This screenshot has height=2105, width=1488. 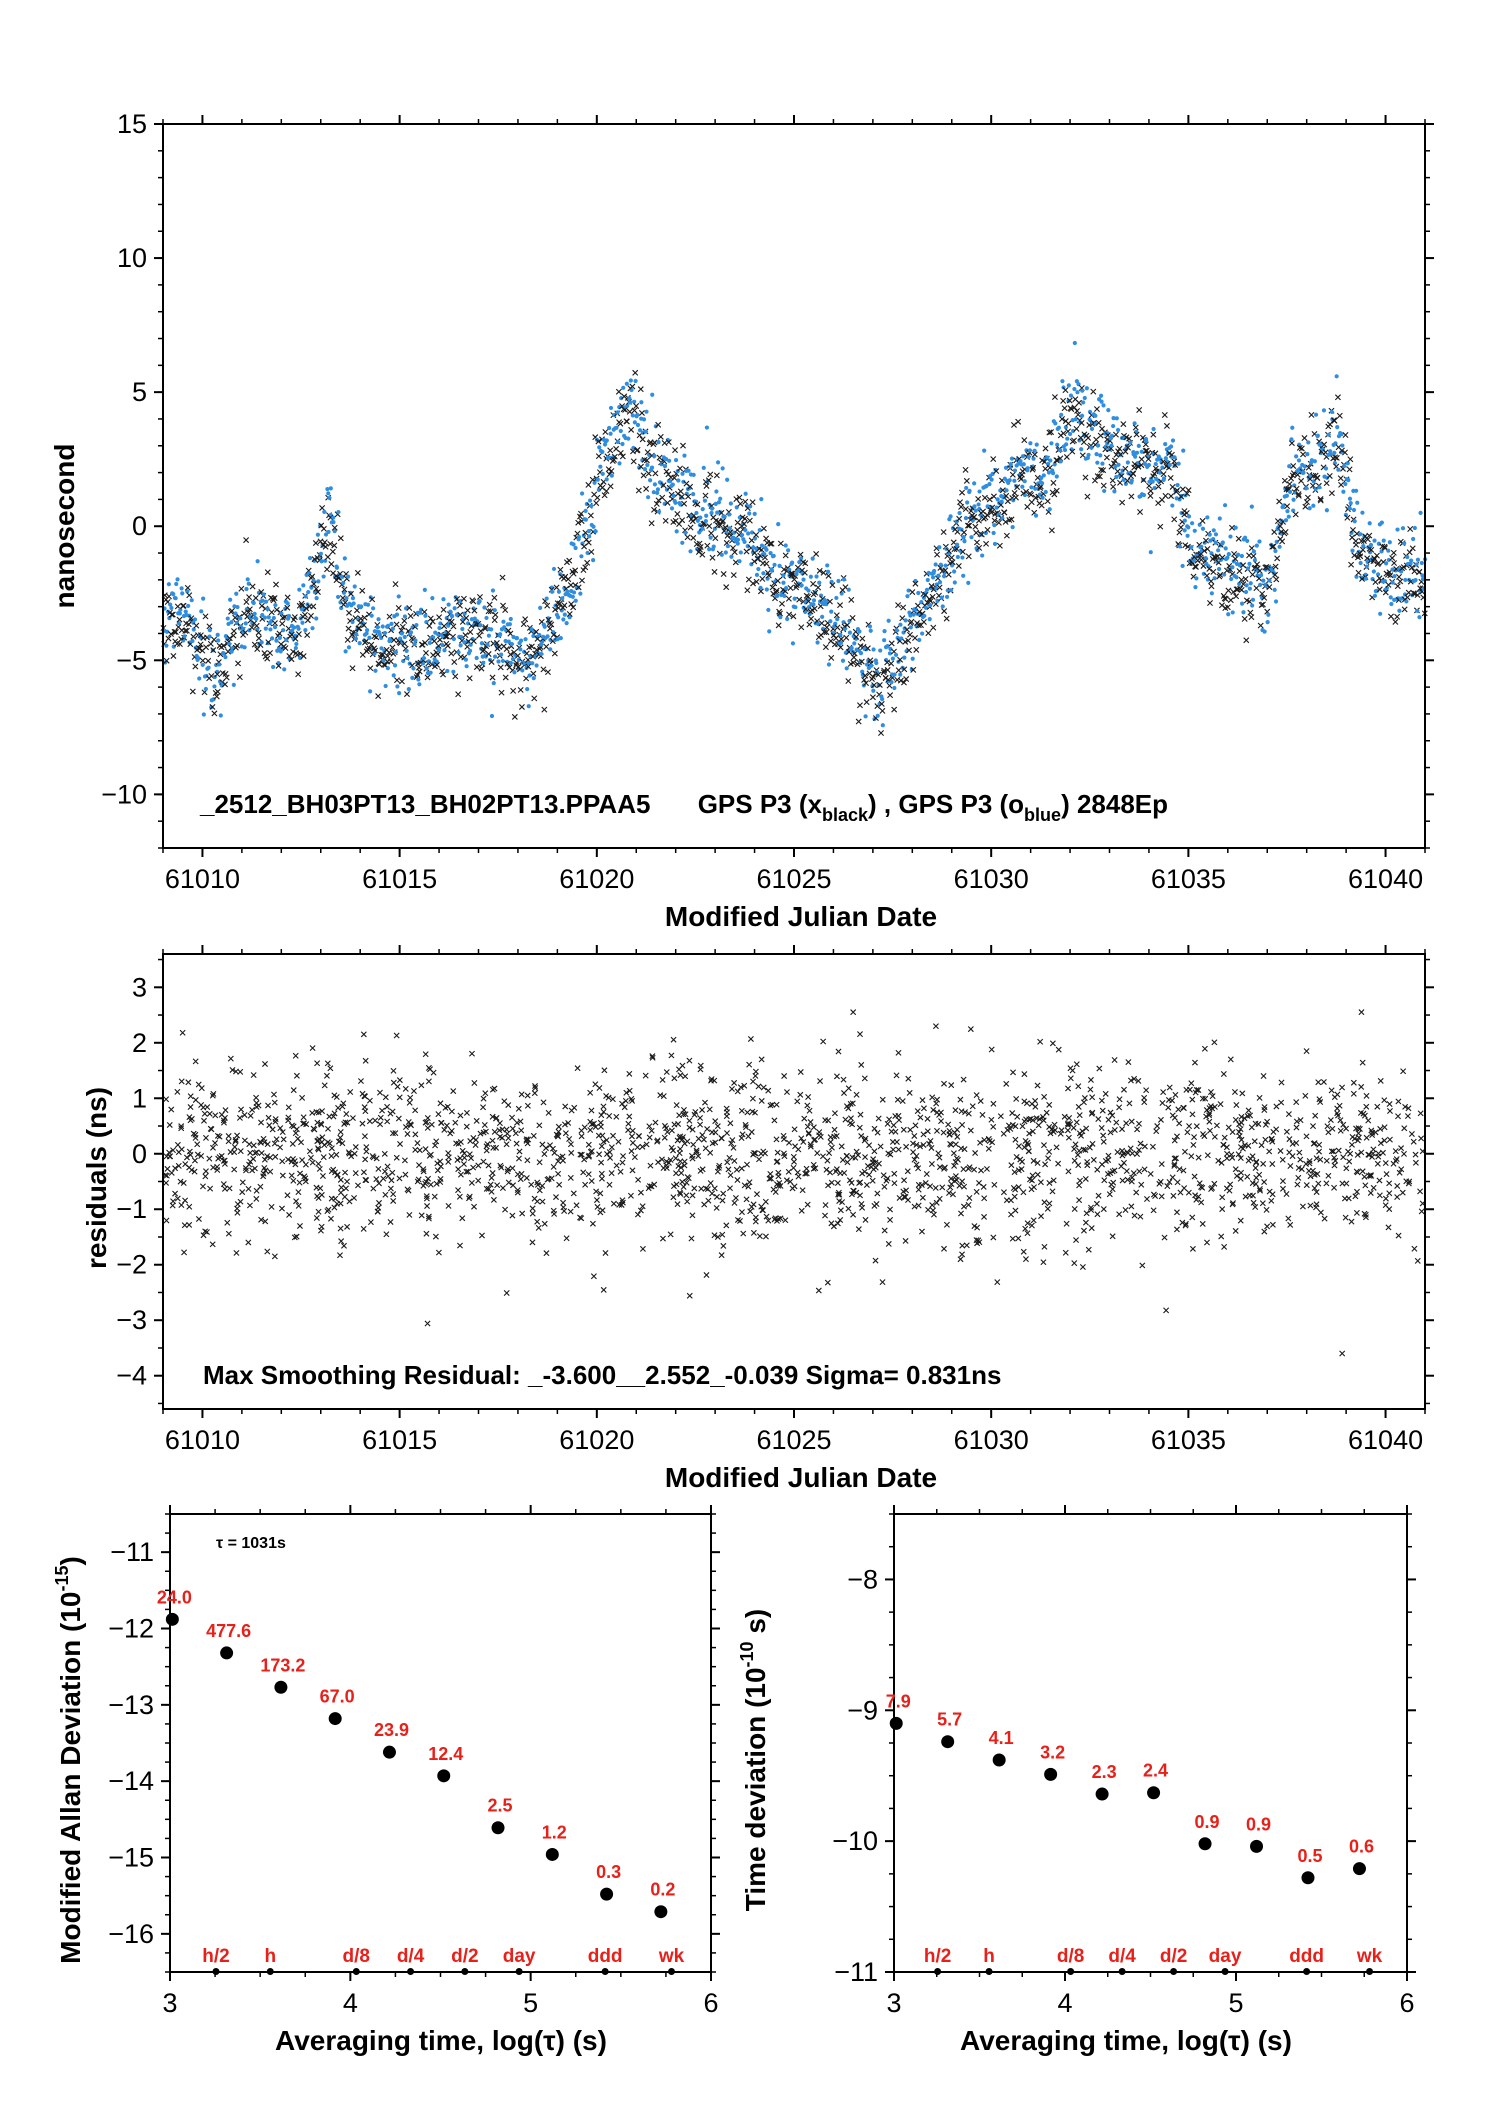 I want to click on ts-xtick-label: 61015, so click(x=399, y=879).